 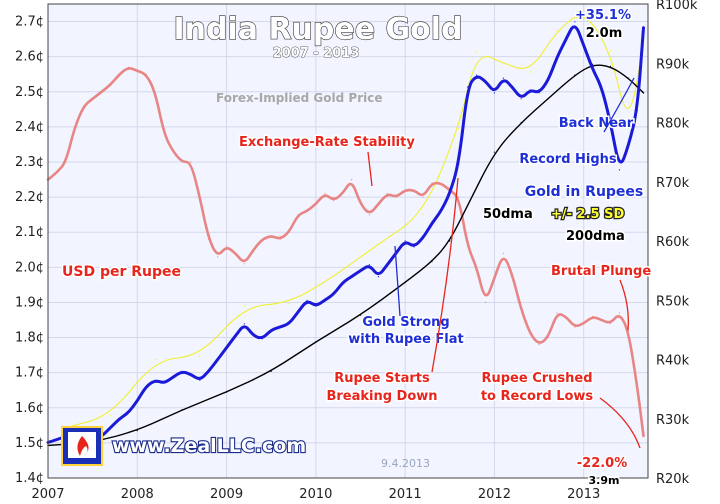 I want to click on x-tick-label: 2007, so click(x=47, y=494).